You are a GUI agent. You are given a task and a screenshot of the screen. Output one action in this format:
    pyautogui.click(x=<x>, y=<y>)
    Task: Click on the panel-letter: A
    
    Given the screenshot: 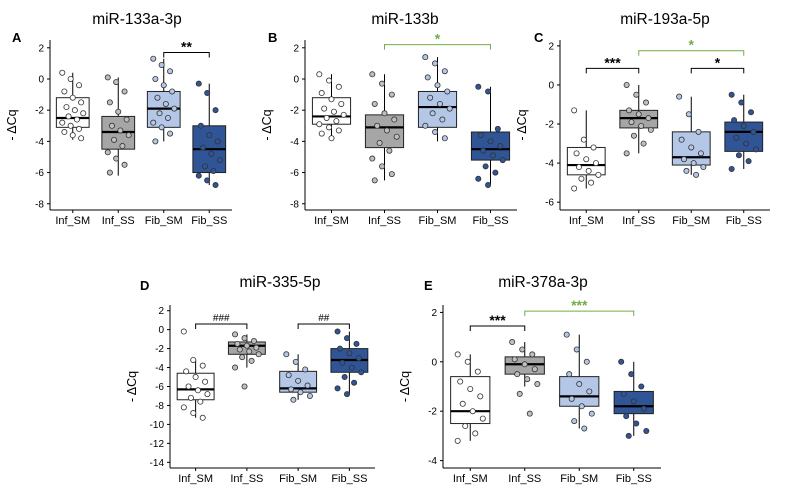 What is the action you would take?
    pyautogui.click(x=17, y=37)
    